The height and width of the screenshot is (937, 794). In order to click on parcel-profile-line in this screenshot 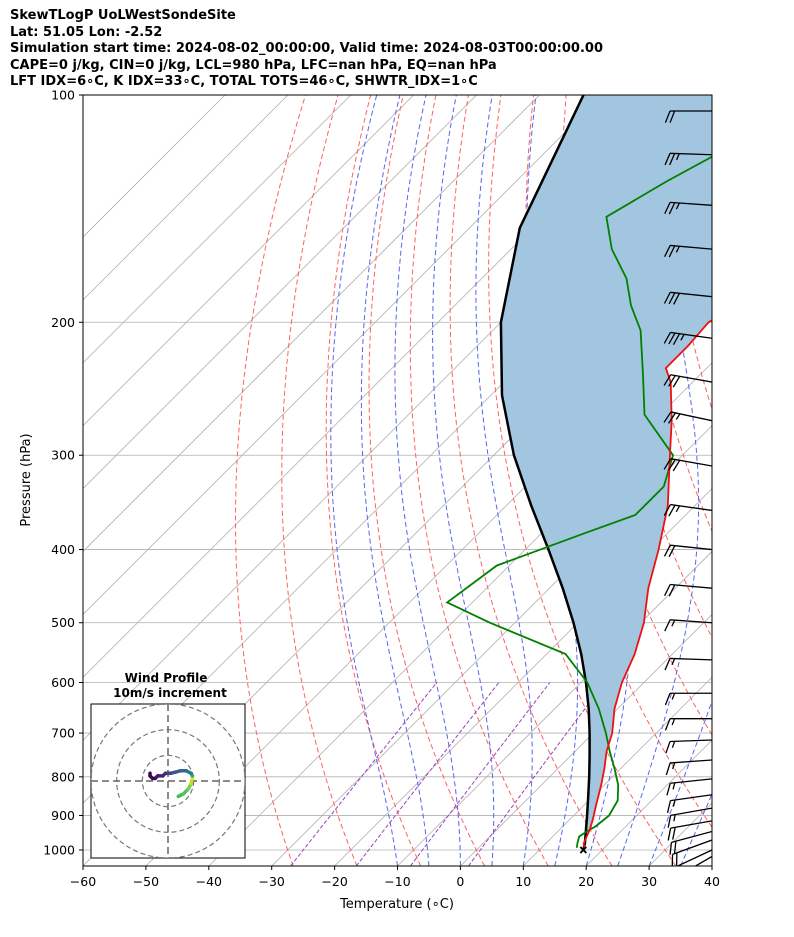, I will do `click(545, 473)`.